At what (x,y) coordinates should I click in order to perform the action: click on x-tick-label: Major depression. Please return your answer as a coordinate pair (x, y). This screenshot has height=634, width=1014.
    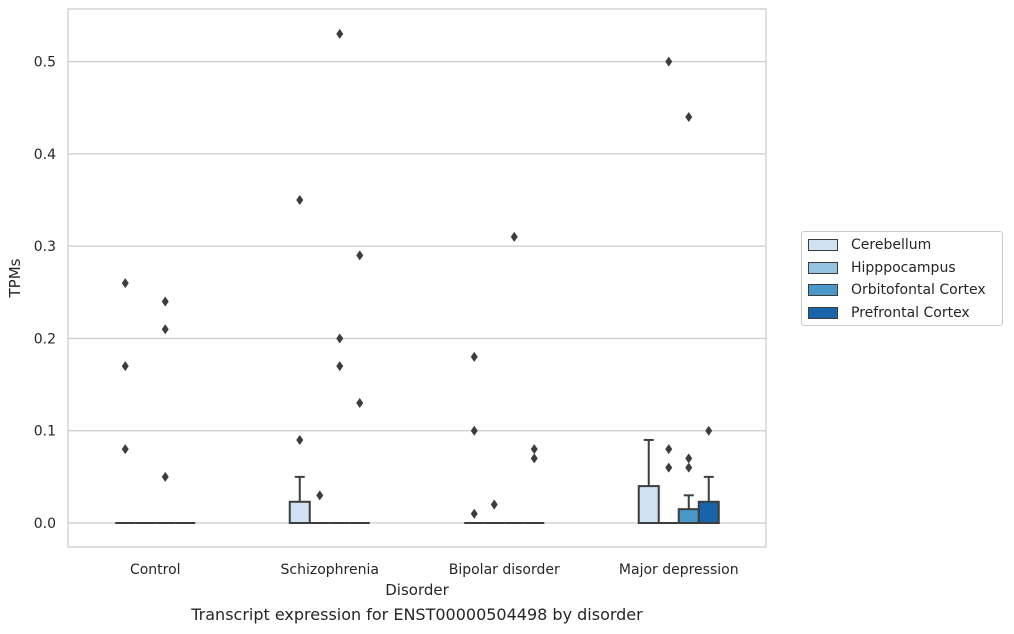
    Looking at the image, I should click on (679, 570).